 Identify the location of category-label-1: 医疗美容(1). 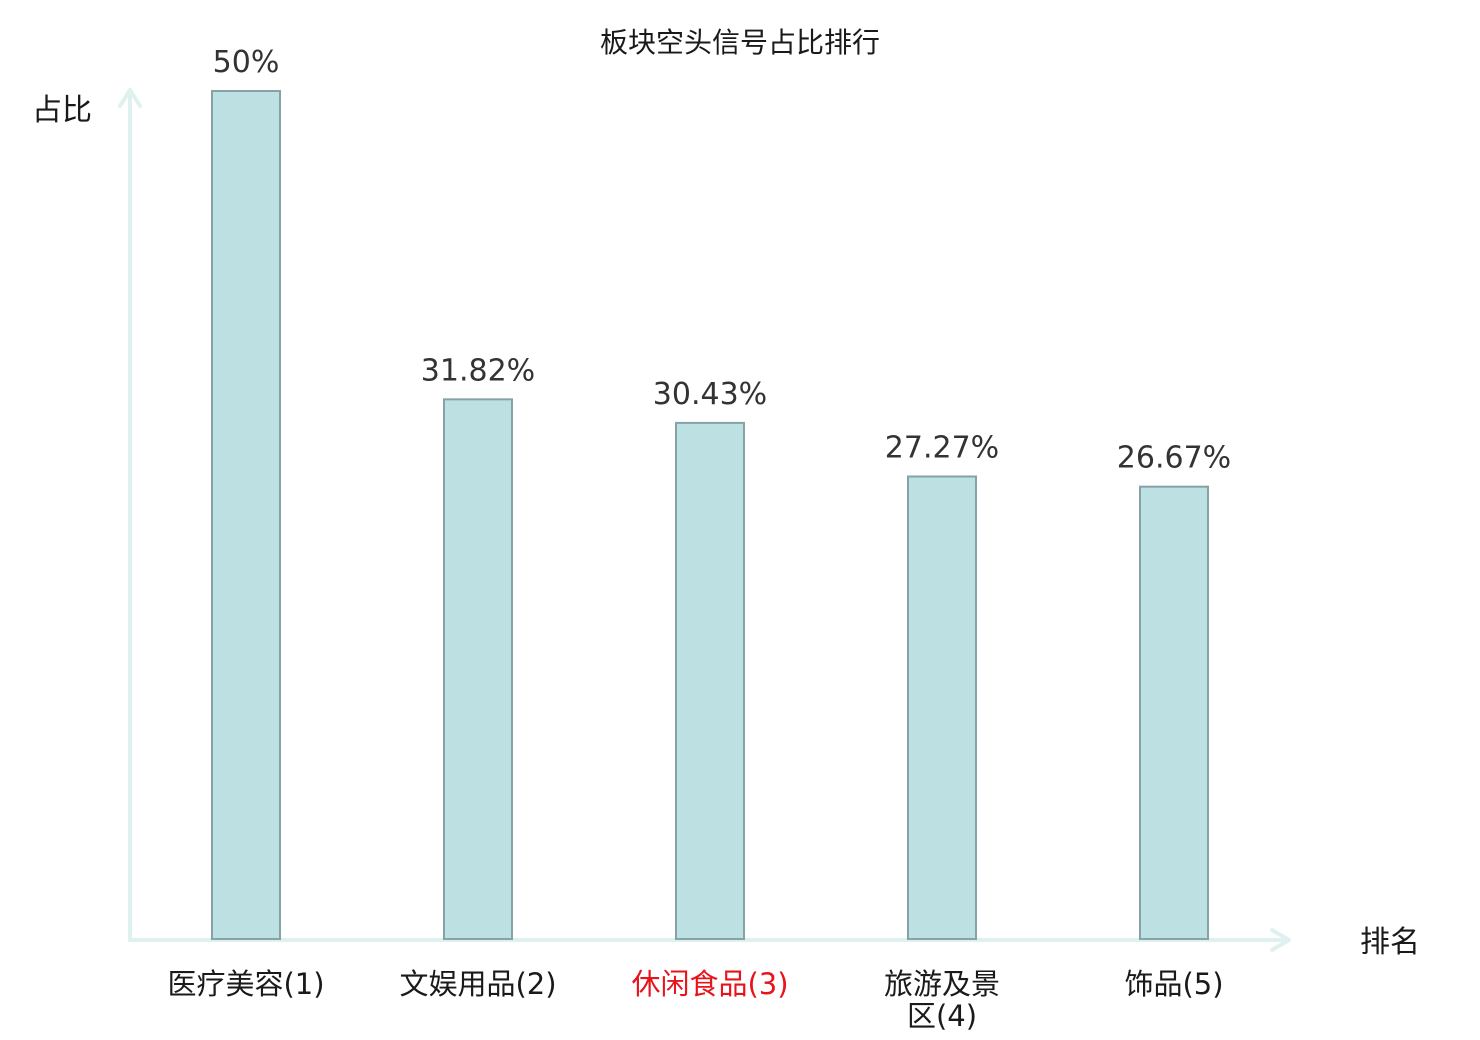
(245, 984).